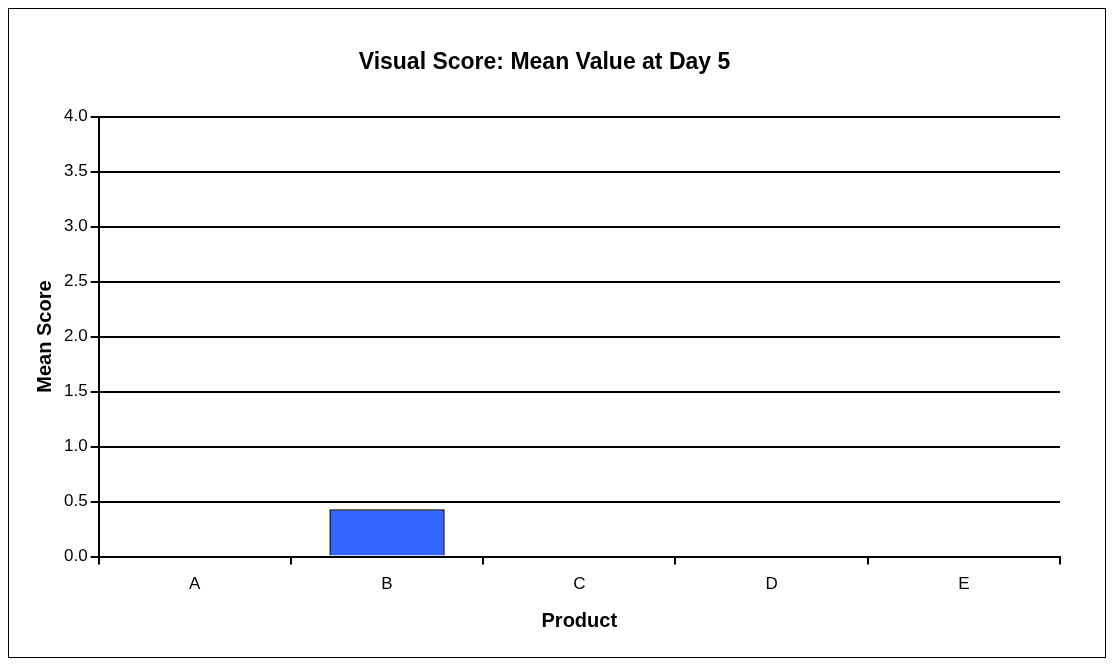  What do you see at coordinates (195, 584) in the screenshot?
I see `x-tick-label: A` at bounding box center [195, 584].